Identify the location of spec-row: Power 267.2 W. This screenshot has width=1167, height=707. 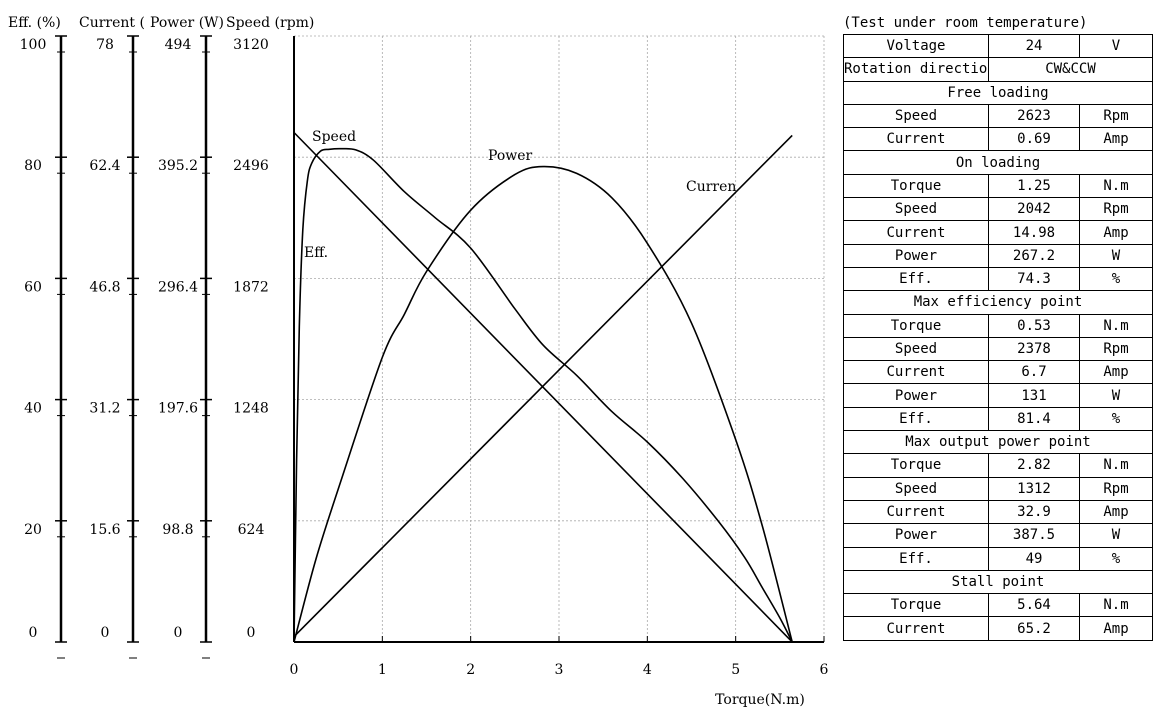
(998, 255).